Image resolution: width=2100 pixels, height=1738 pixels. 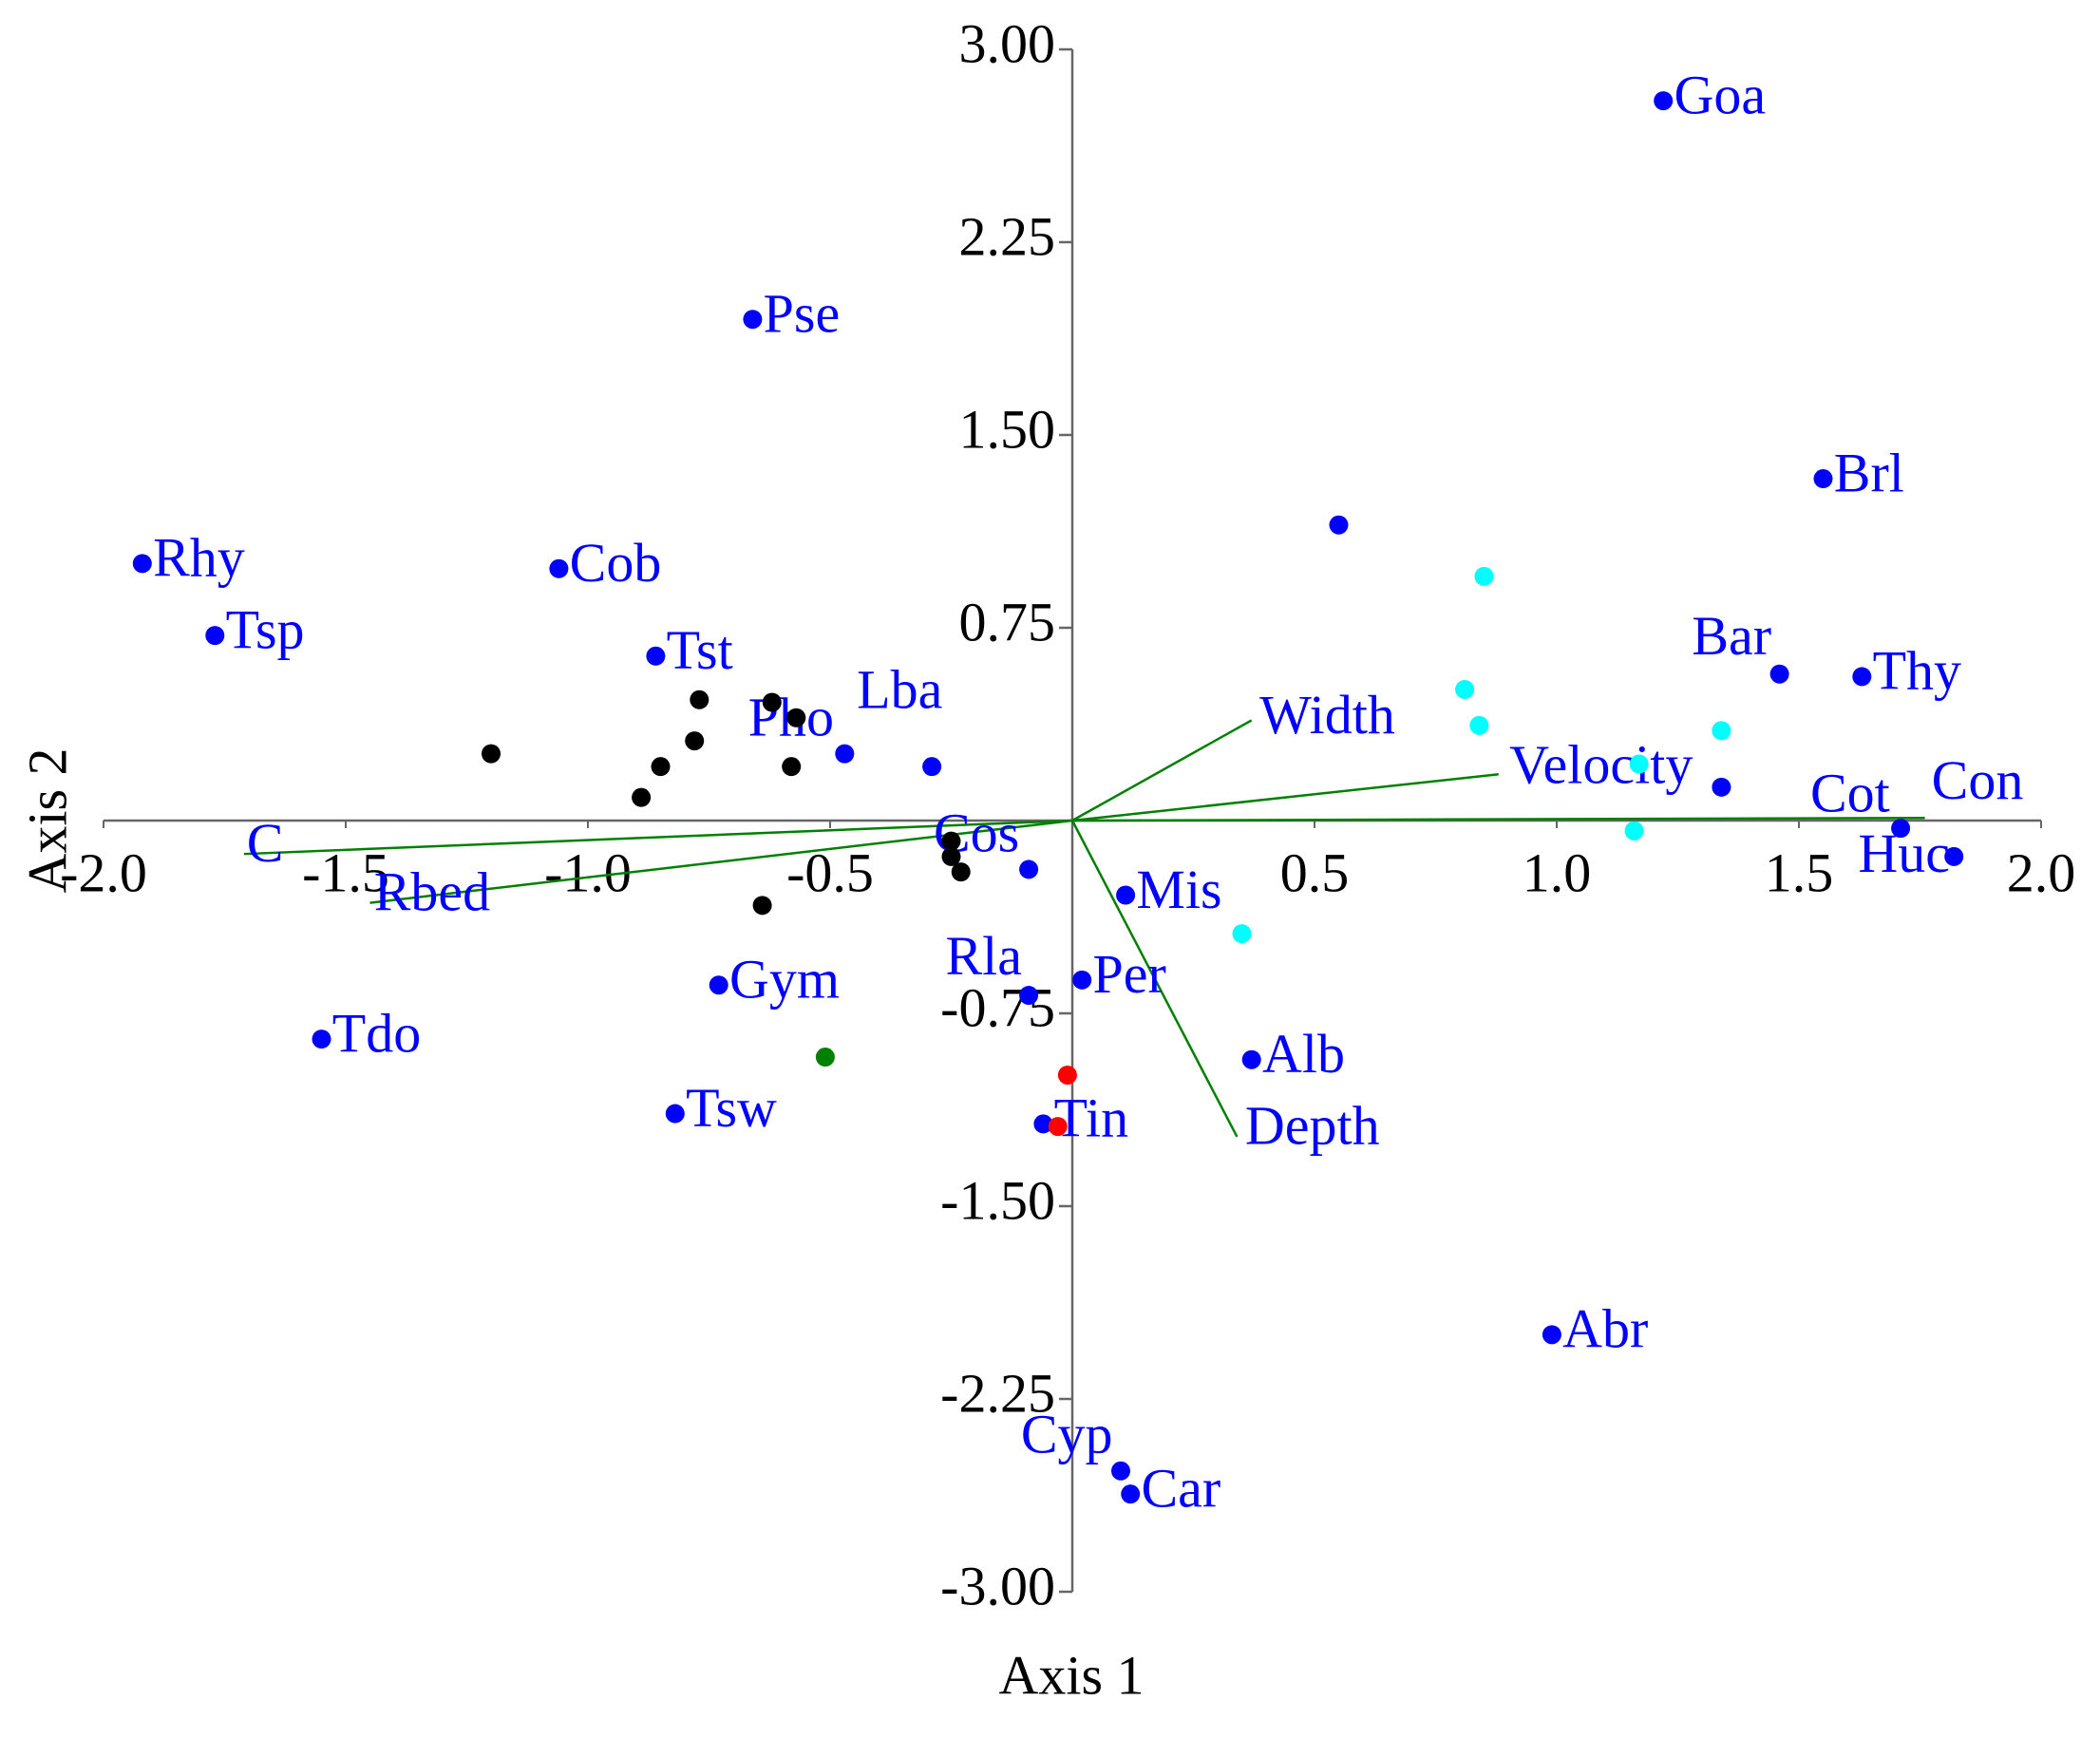 I want to click on x-tick-label: 2.0, so click(x=2041, y=872).